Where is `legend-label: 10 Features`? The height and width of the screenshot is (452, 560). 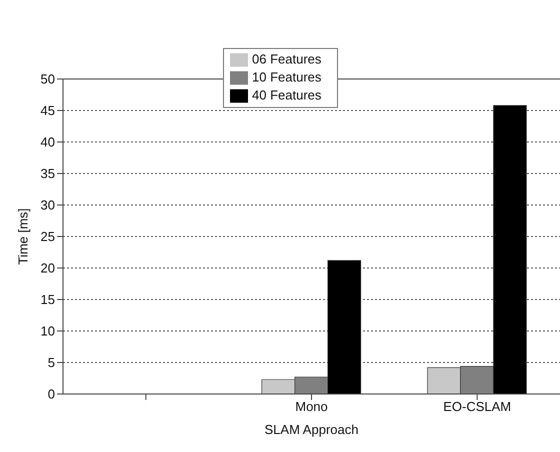 legend-label: 10 Features is located at coordinates (287, 76).